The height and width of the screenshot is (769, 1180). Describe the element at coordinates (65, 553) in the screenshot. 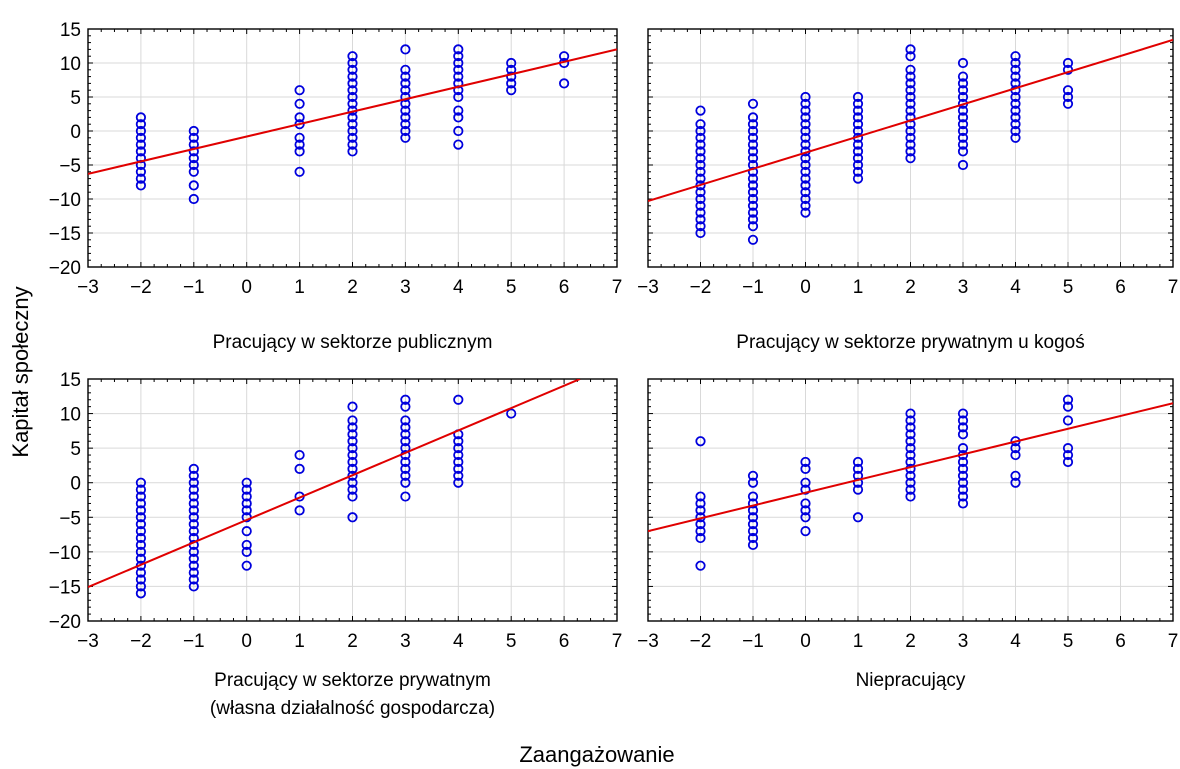

I see `y-tick-label: −10` at that location.